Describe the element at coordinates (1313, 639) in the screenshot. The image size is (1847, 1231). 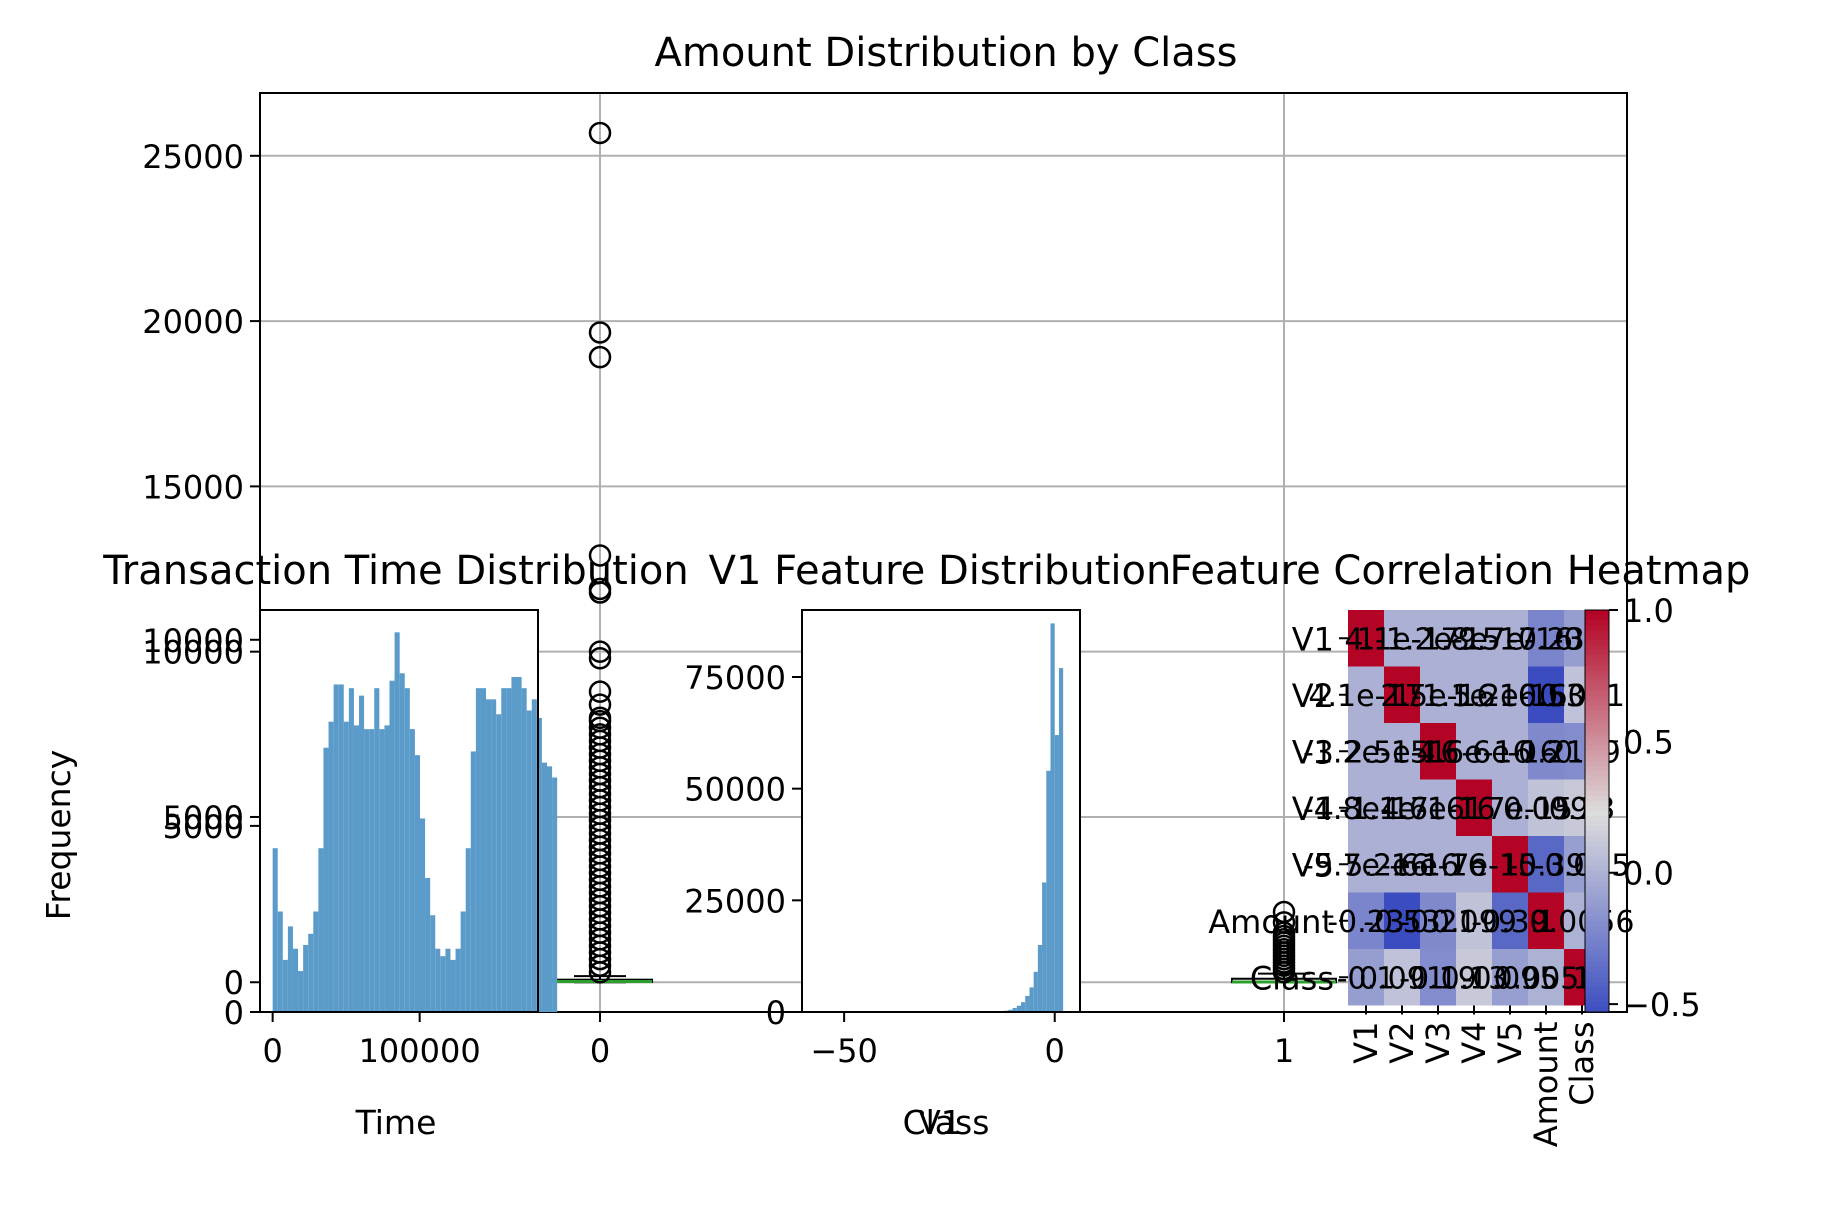
I see `heatmap-ytick-label: V1` at that location.